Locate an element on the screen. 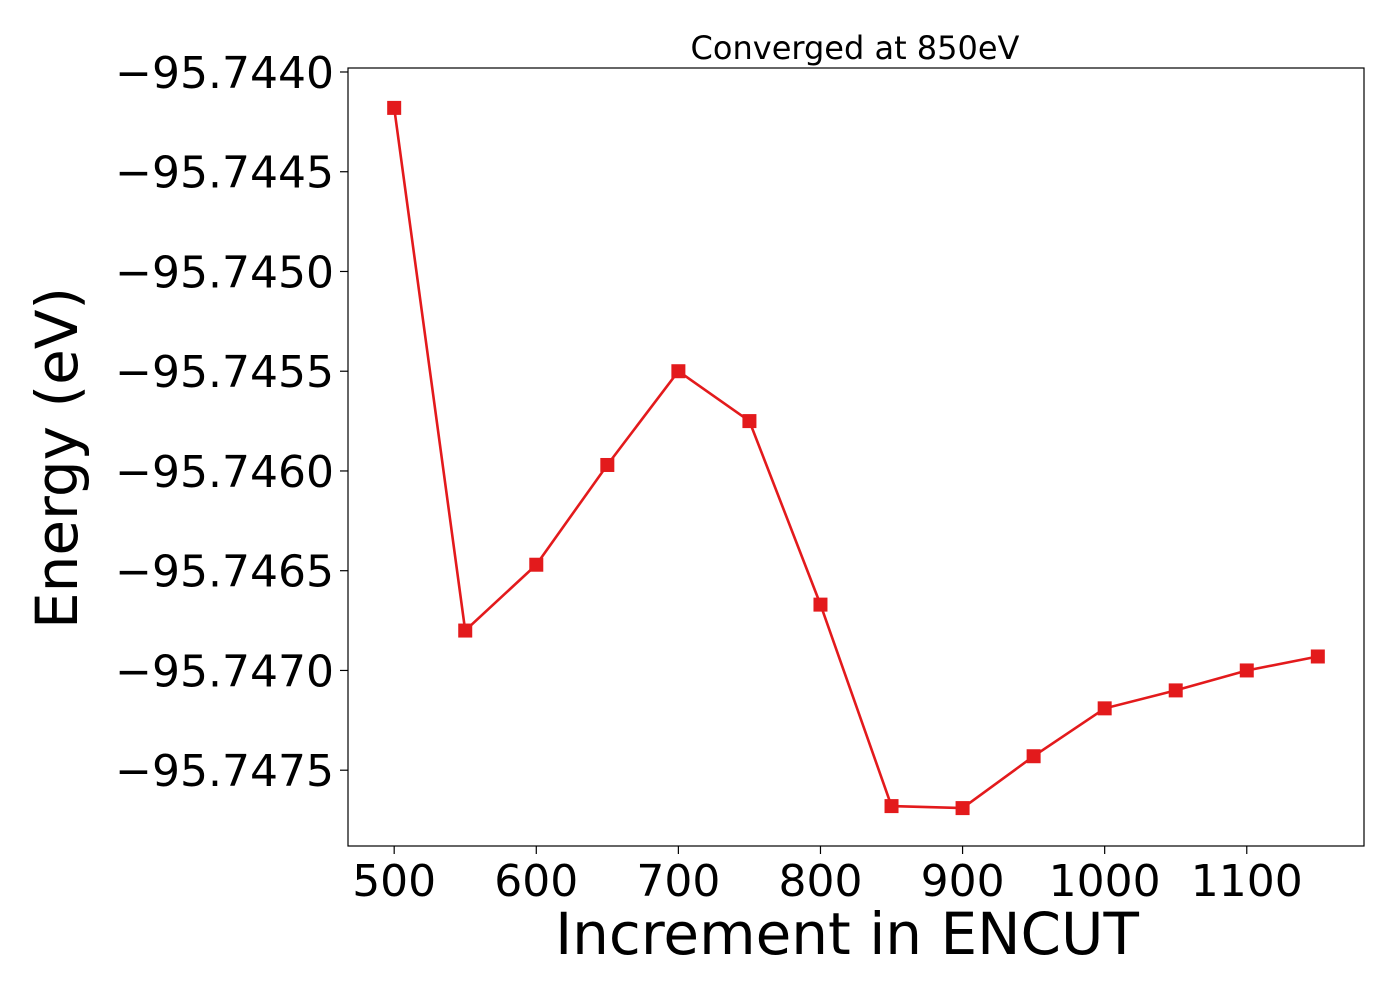 This screenshot has width=1400, height=1000. y-tick-label: −95.7460 is located at coordinates (224, 472).